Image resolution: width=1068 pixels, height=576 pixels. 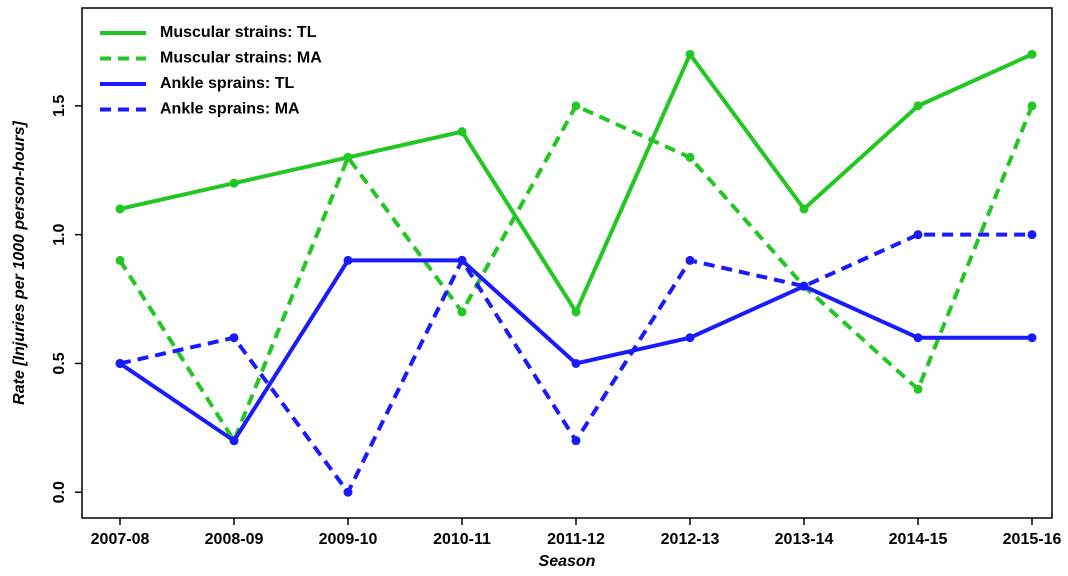 I want to click on legend-label: Ankle sprains: TL, so click(x=227, y=83).